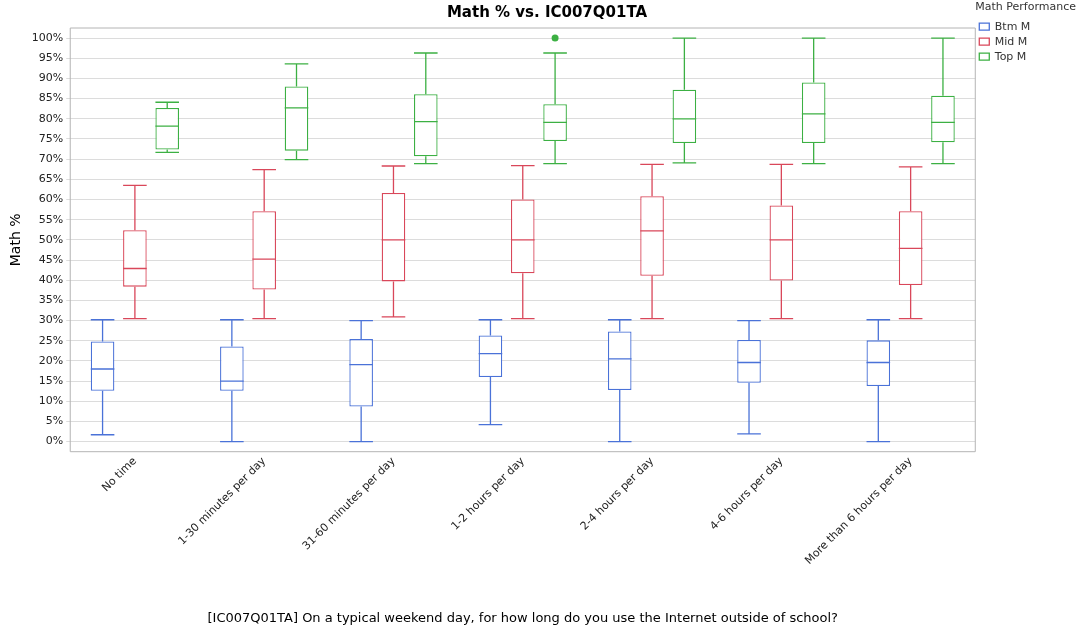  What do you see at coordinates (51, 159) in the screenshot?
I see `y-tick-label: 70%` at bounding box center [51, 159].